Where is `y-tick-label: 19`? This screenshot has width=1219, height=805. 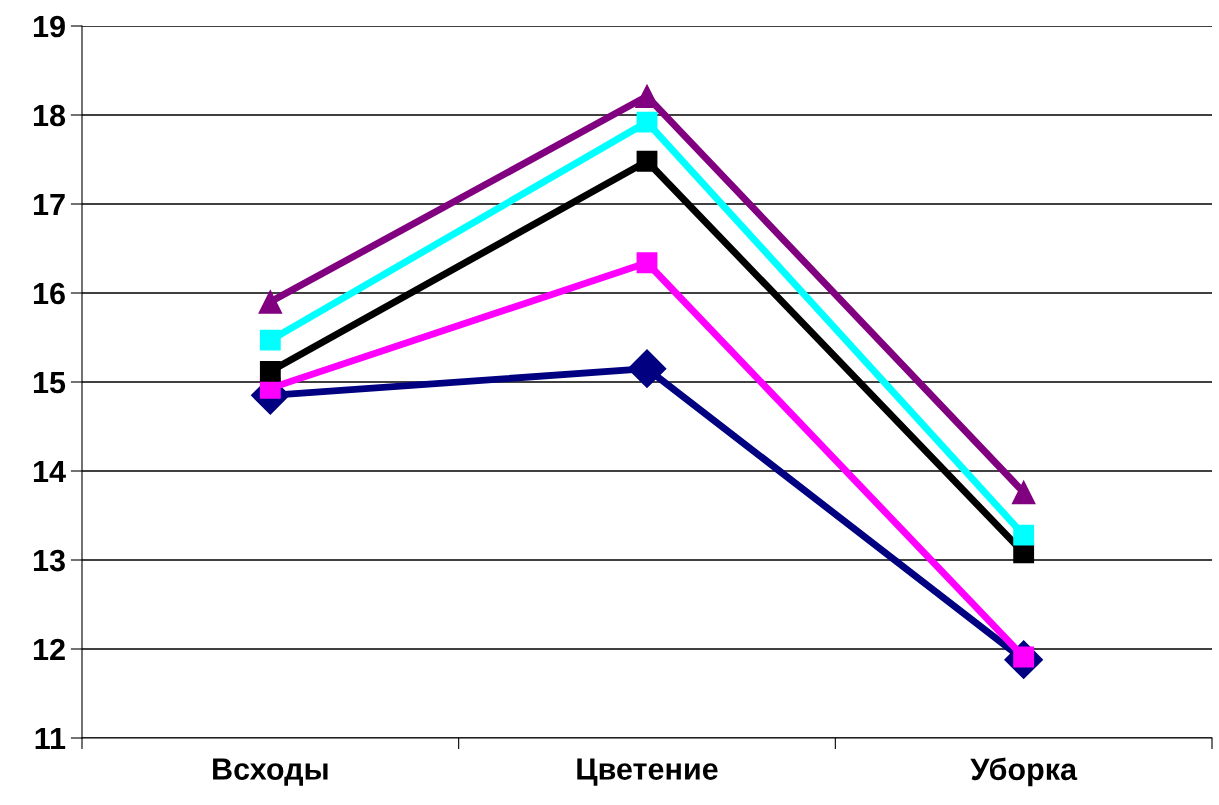 y-tick-label: 19 is located at coordinates (49, 26).